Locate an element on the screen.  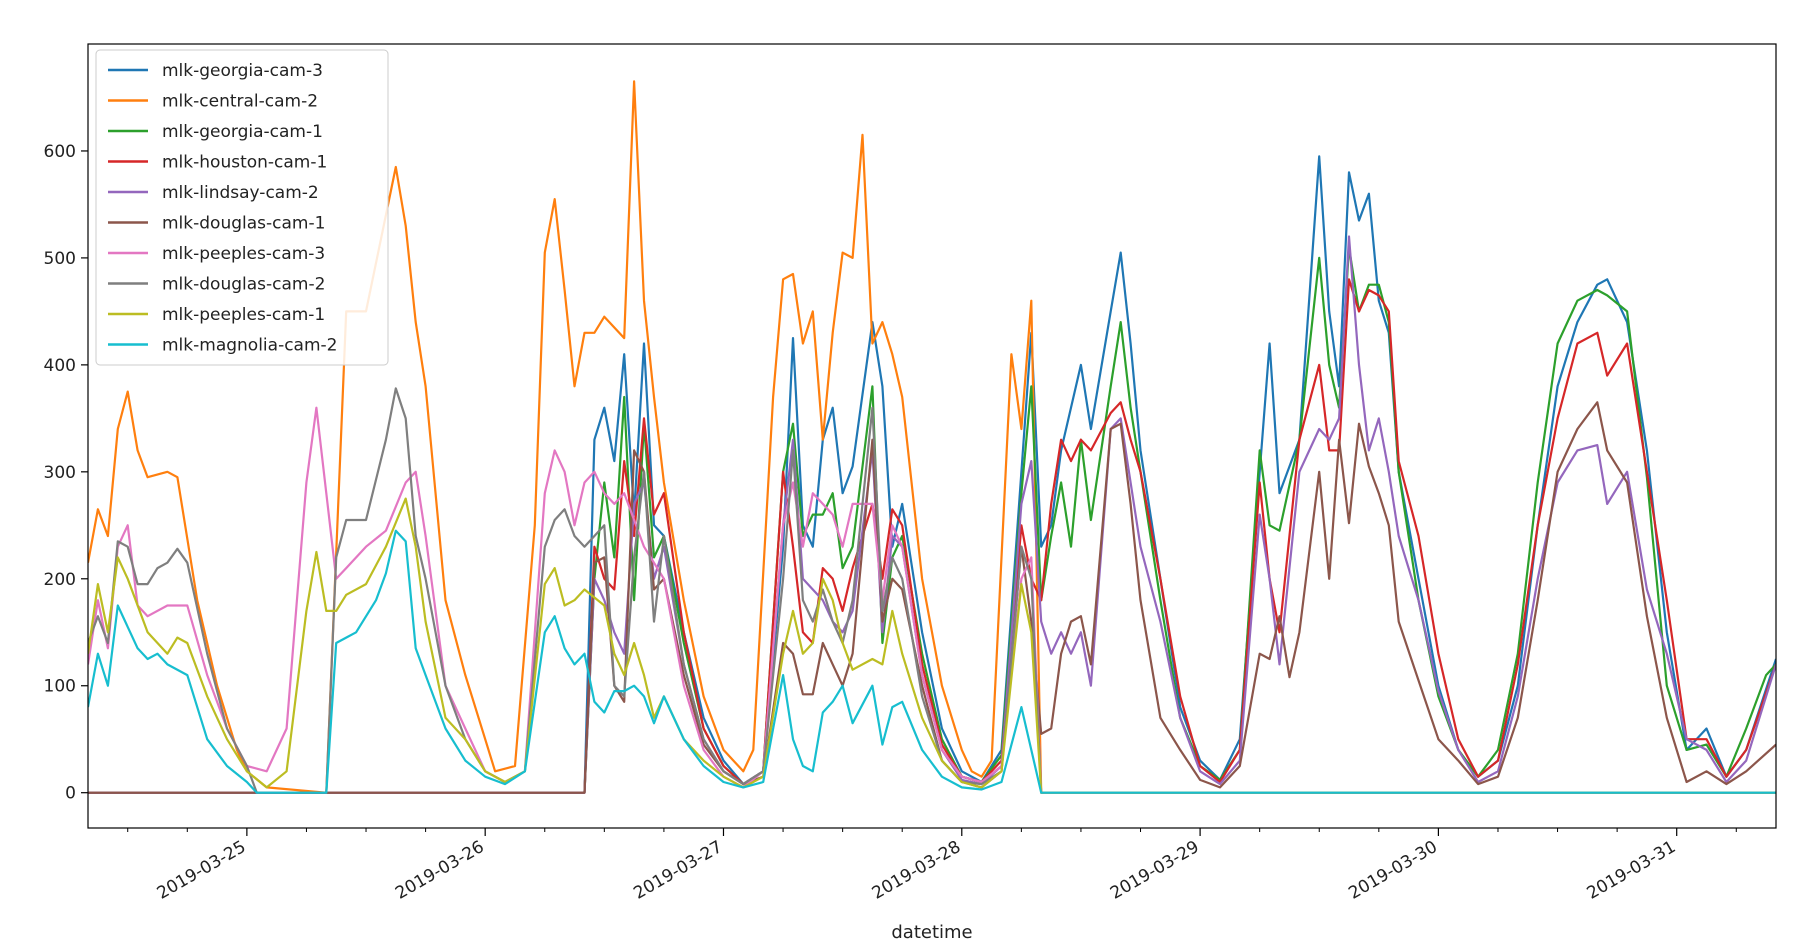
legend-box is located at coordinates (242, 207).